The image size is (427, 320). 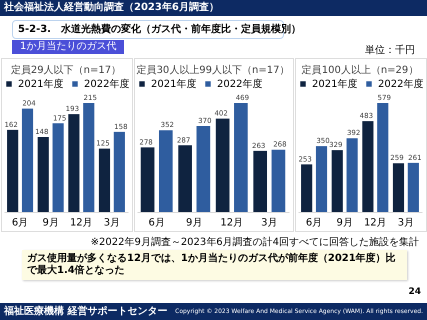 I want to click on text: 5-2-3. 水道光熱費の変化（ガス代・前年度比・定員規模別）, so click(x=159, y=29).